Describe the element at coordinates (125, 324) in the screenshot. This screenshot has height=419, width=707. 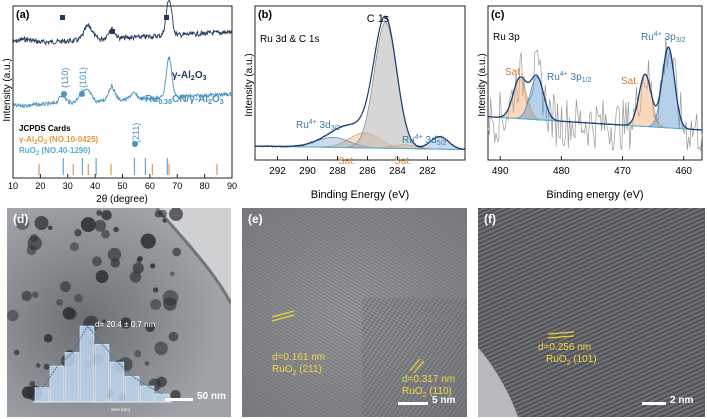
I see `size-distribution-text: d= 20.4 ± 0.7 nm` at that location.